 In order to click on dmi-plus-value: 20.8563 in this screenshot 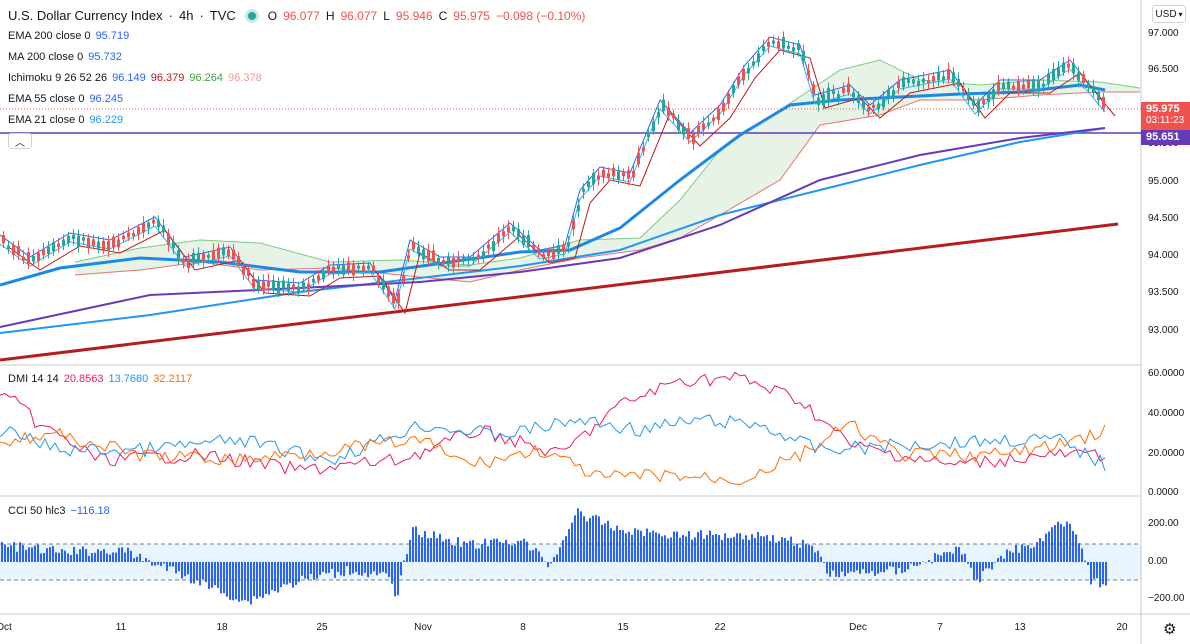, I will do `click(83, 379)`.